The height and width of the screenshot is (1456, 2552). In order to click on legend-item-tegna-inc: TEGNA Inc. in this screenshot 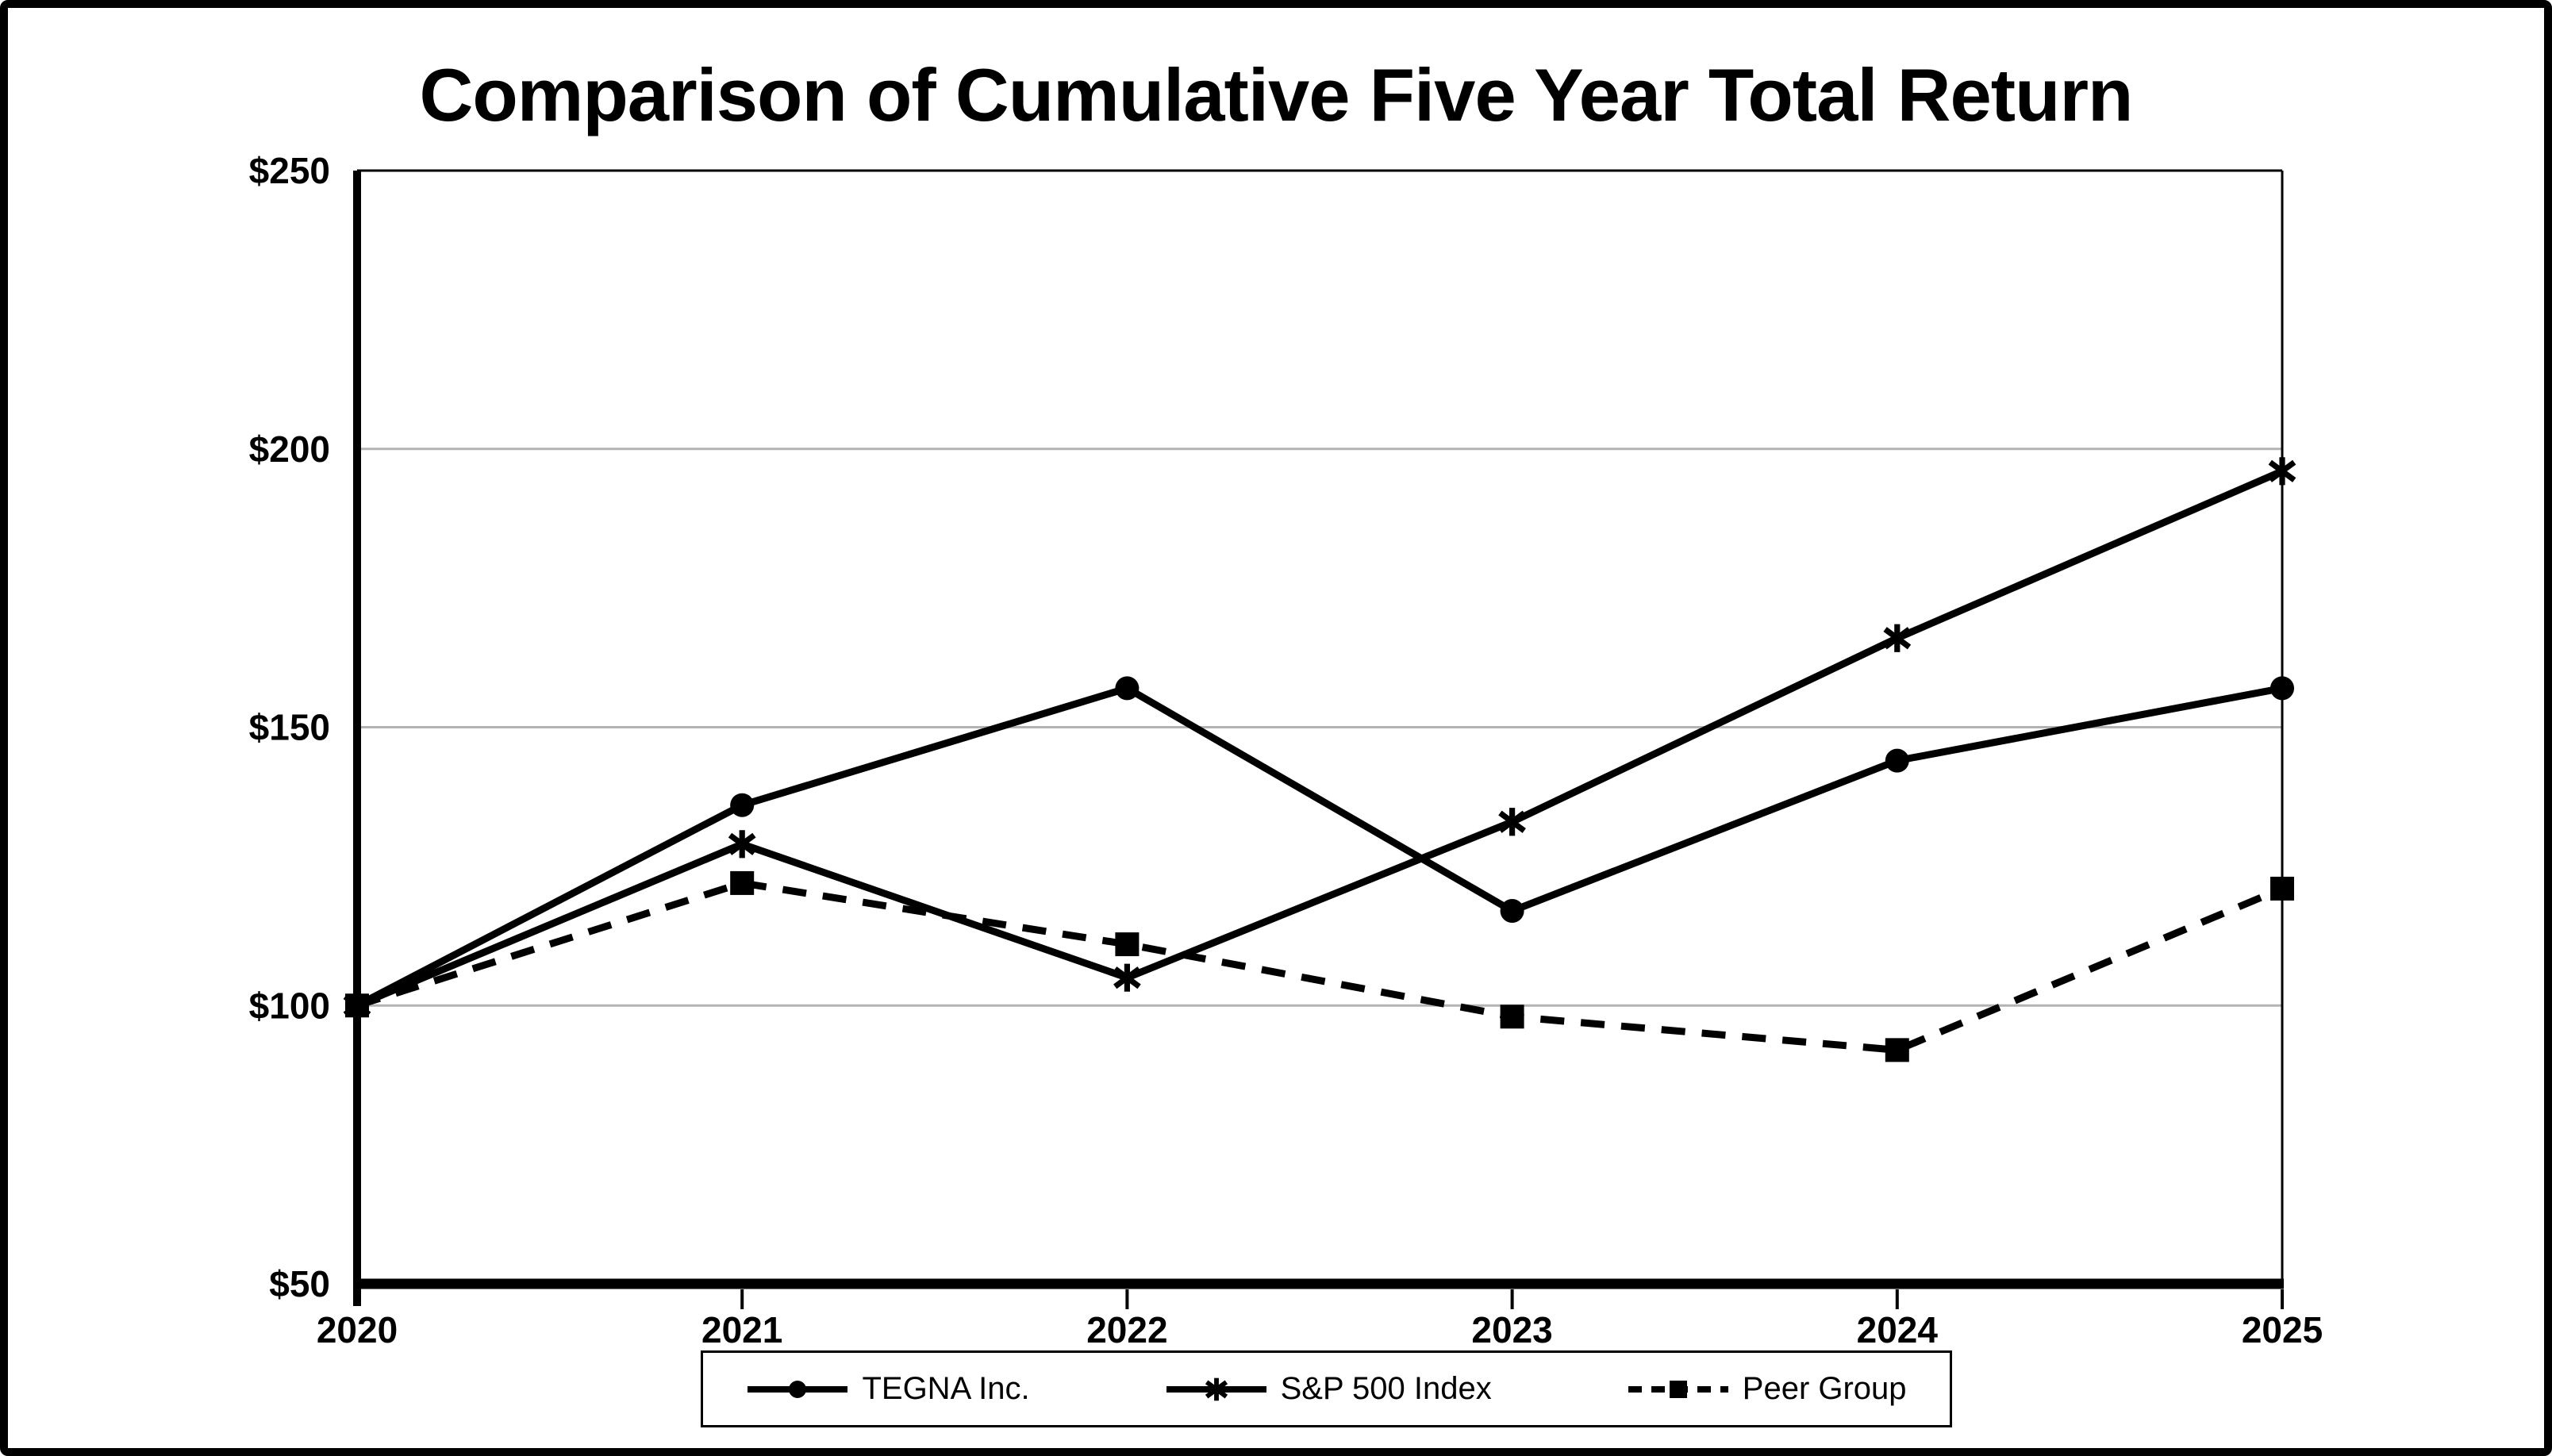, I will do `click(888, 1389)`.